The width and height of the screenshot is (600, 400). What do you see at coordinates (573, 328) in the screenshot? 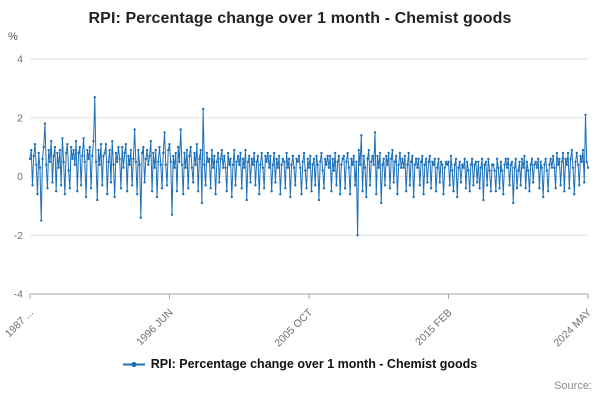
I see `svg-text: 2024 MAY` at bounding box center [573, 328].